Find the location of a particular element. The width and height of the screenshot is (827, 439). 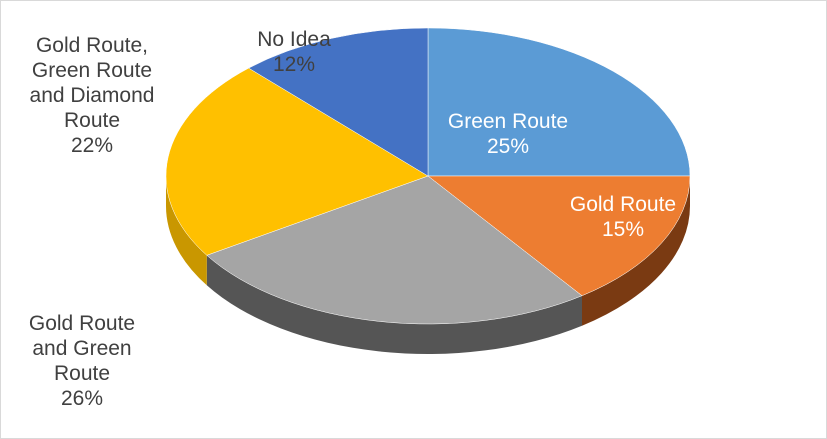

slice-gold-route-green-route-and-diamond-route is located at coordinates (297, 161).